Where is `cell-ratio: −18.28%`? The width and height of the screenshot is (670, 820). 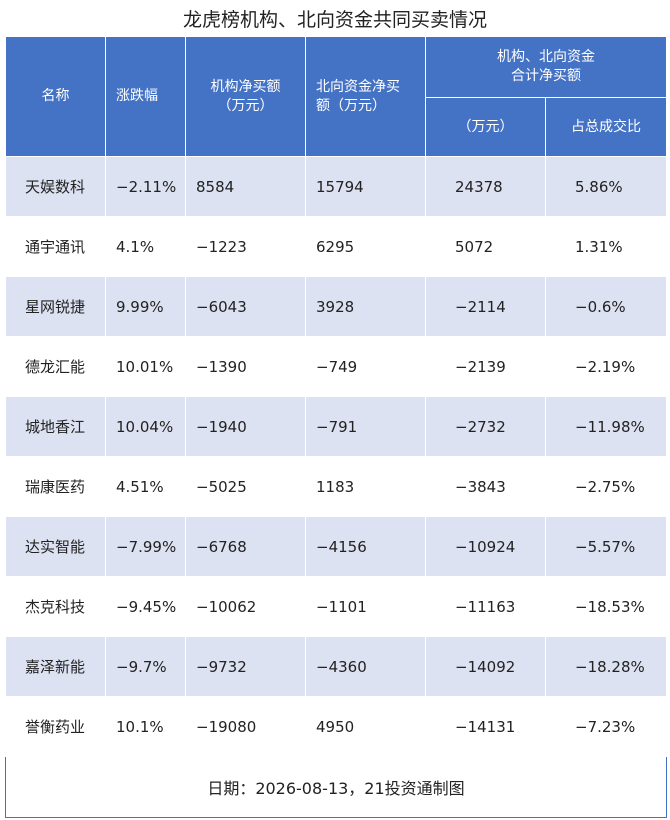
cell-ratio: −18.28% is located at coordinates (606, 666).